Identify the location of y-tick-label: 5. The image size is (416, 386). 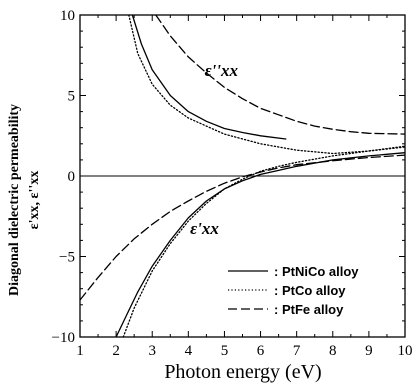
(72, 97).